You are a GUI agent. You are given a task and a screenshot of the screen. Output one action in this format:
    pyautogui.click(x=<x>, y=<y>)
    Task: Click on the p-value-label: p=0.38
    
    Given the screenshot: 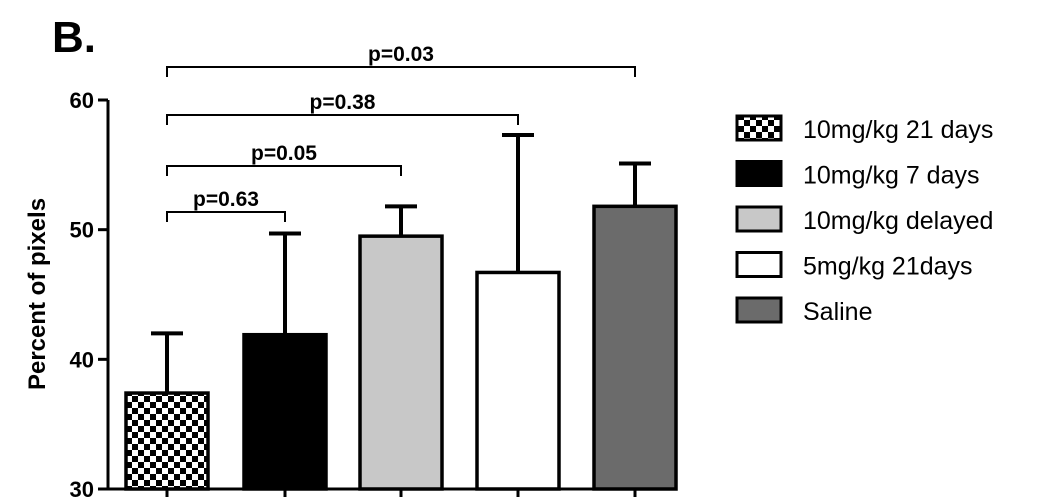 What is the action you would take?
    pyautogui.click(x=343, y=102)
    